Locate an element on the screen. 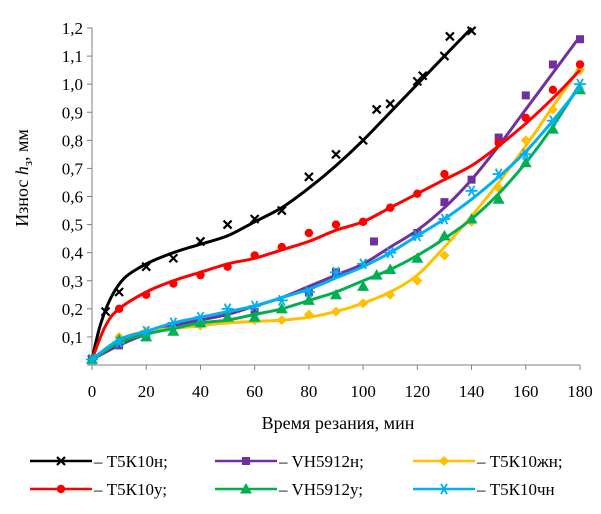 Image resolution: width=601 pixels, height=514 pixels. y-tick-label: 0,1 is located at coordinates (72, 337).